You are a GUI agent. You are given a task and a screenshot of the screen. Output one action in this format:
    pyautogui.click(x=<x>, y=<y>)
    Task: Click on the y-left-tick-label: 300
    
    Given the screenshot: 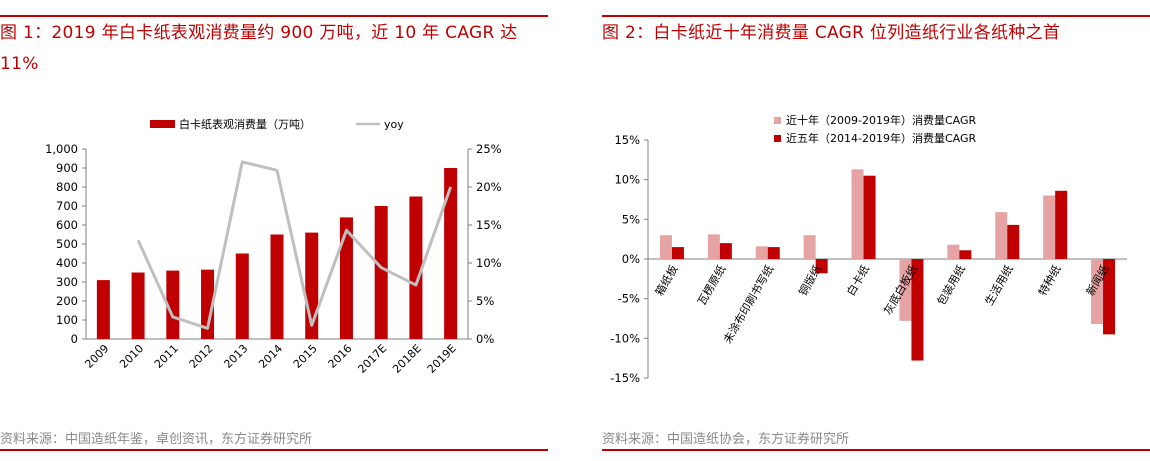 What is the action you would take?
    pyautogui.click(x=67, y=282)
    